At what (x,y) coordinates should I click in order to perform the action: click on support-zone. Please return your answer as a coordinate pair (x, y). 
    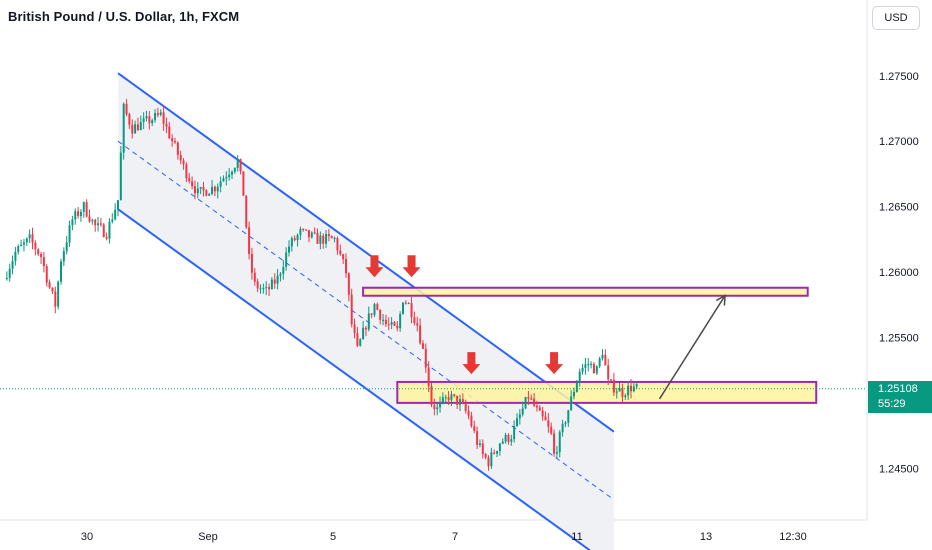
    Looking at the image, I should click on (607, 392).